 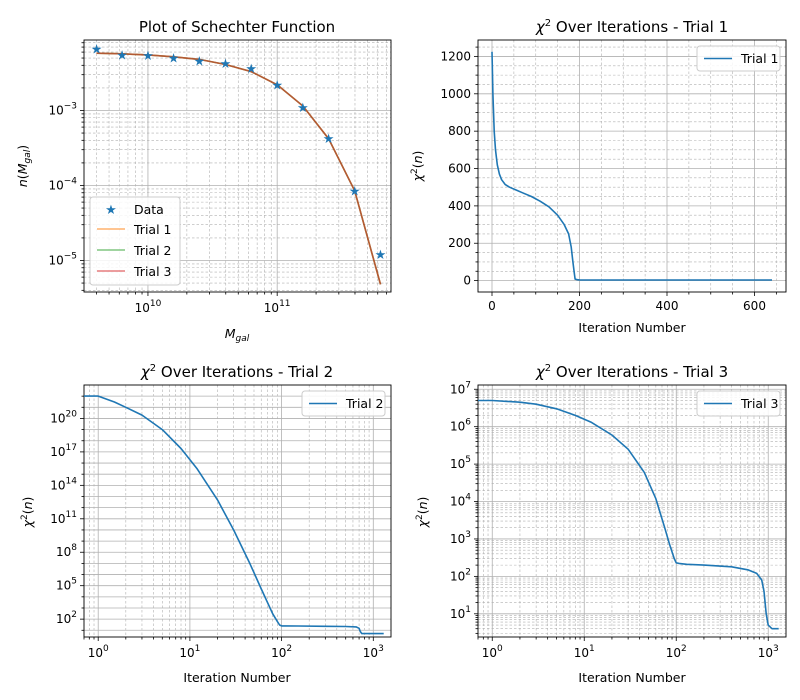 I want to click on y-tick-label: 10¹⁴, so click(x=63, y=484).